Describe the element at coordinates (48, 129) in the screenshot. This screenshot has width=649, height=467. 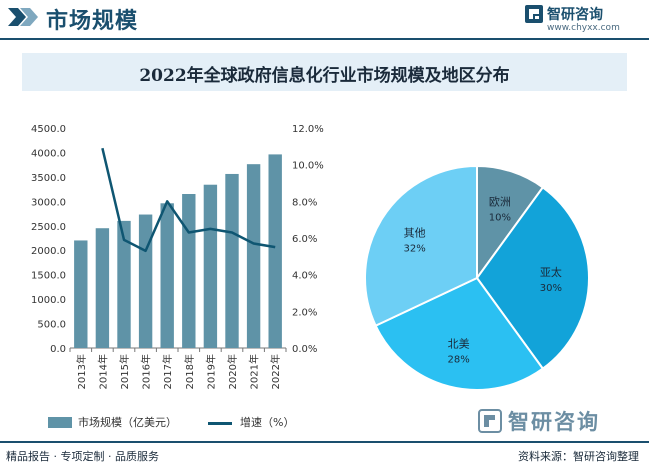
I see `y-left-tick-label: 4500.0` at that location.